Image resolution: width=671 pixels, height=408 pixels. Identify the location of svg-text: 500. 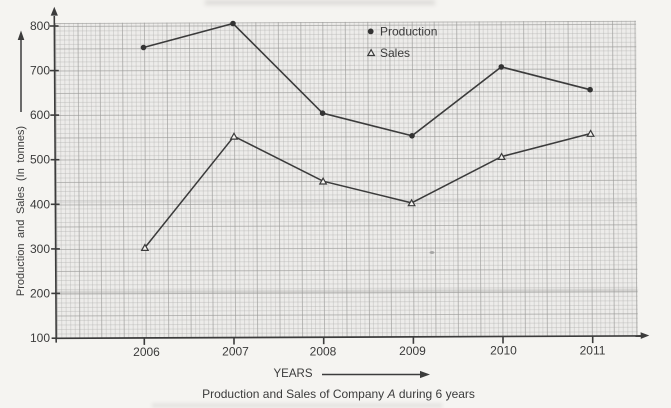
(40, 160).